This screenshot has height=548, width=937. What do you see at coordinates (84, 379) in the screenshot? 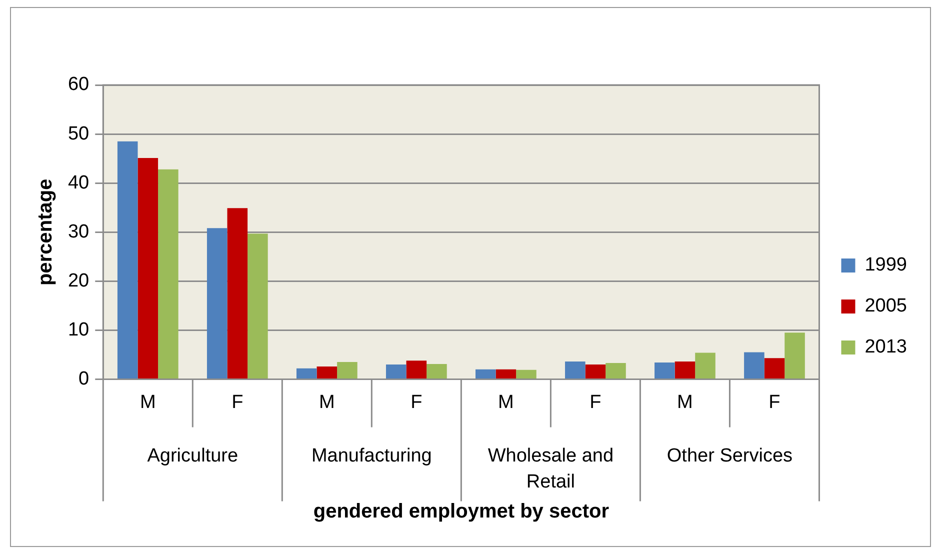
I see `y-tick-label: 0` at bounding box center [84, 379].